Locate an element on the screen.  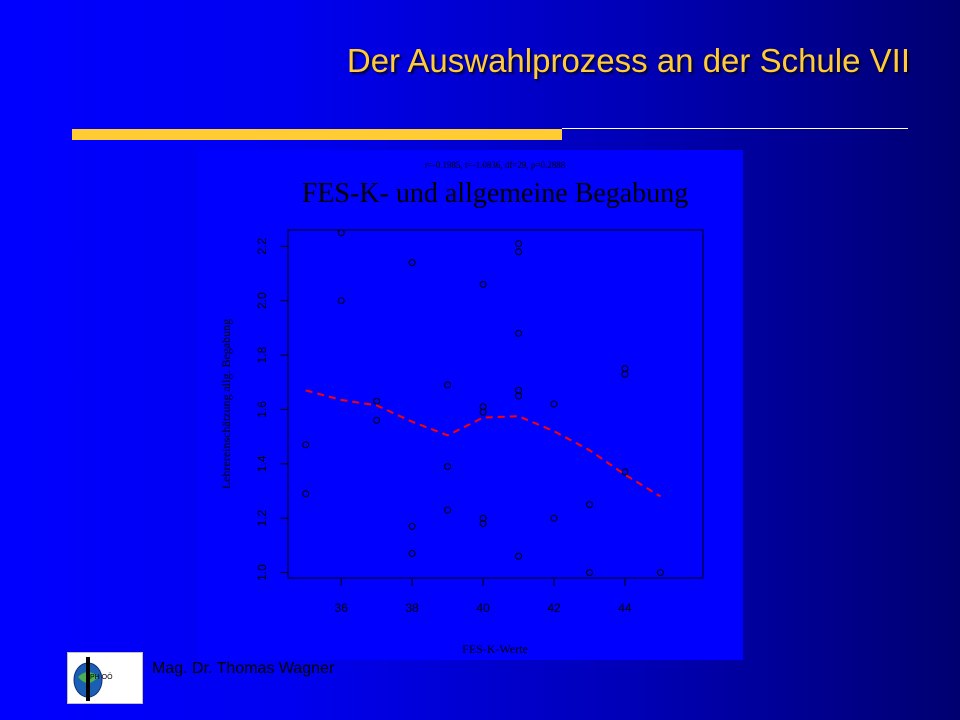
x-axis-label: FES-K-Werte is located at coordinates (495, 649).